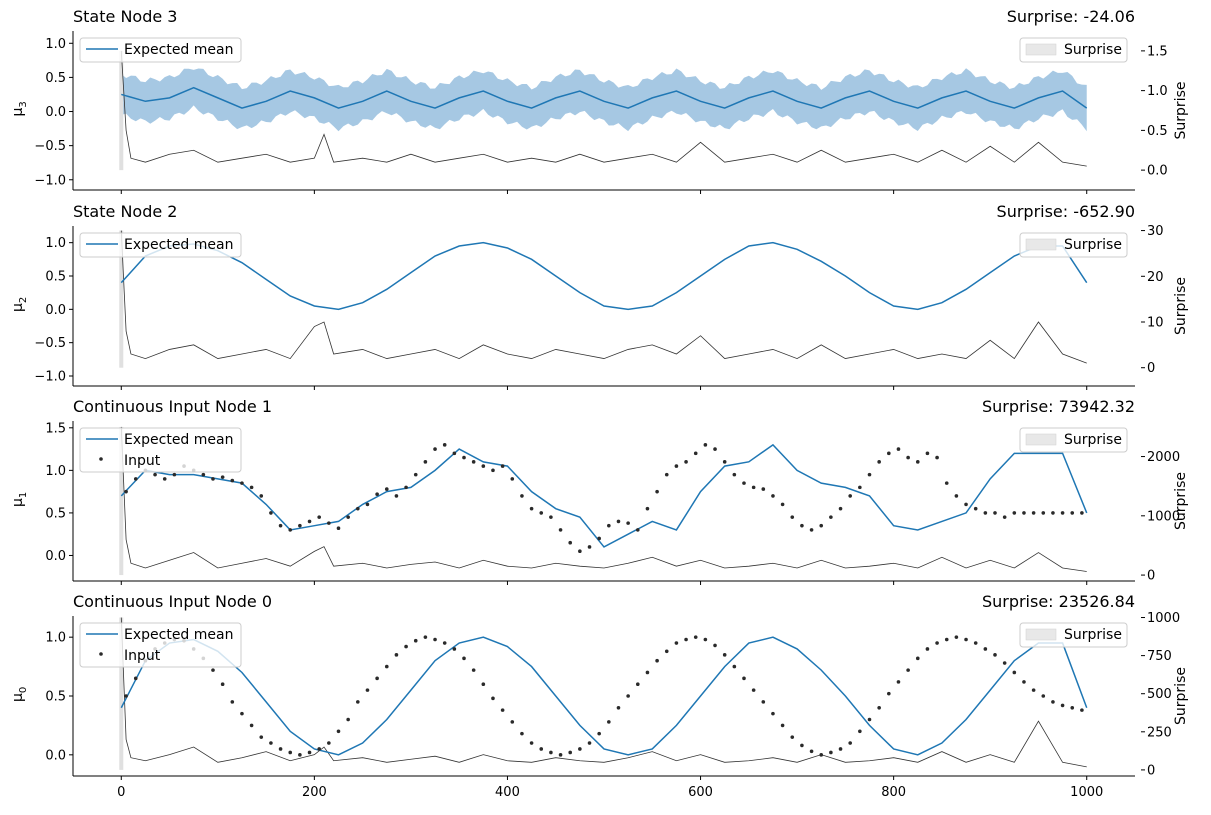  What do you see at coordinates (1163, 457) in the screenshot?
I see `right-tick-label: 2000` at bounding box center [1163, 457].